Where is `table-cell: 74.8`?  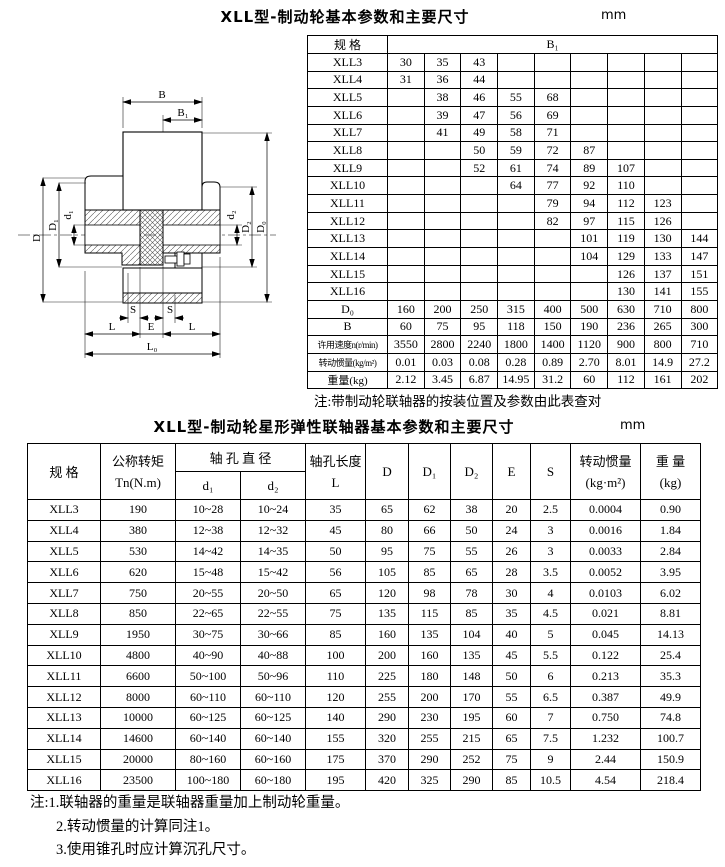 table-cell: 74.8 is located at coordinates (671, 717).